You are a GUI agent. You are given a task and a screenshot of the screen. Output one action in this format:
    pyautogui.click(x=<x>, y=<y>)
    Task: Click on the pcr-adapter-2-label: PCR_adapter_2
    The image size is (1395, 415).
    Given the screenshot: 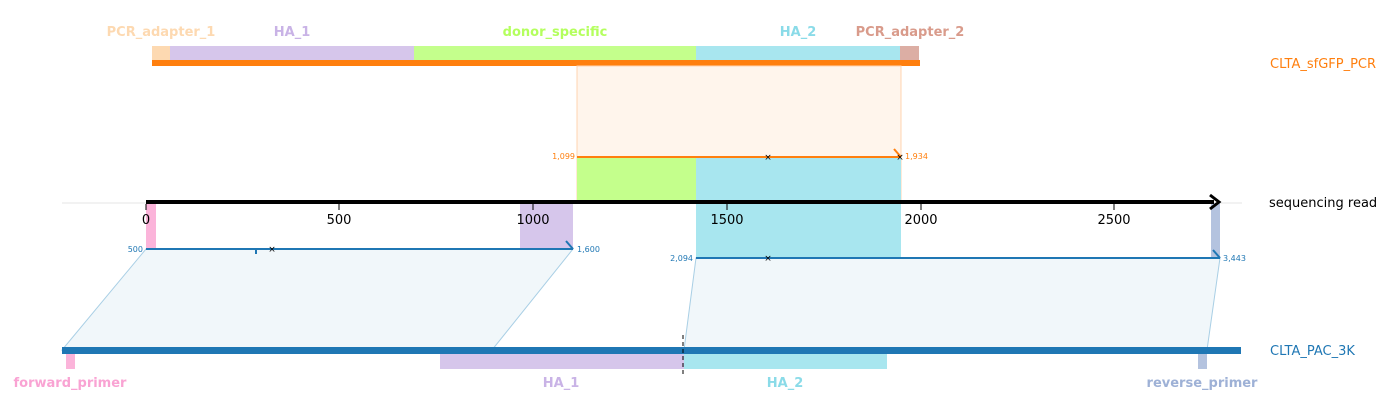 What is the action you would take?
    pyautogui.click(x=910, y=32)
    